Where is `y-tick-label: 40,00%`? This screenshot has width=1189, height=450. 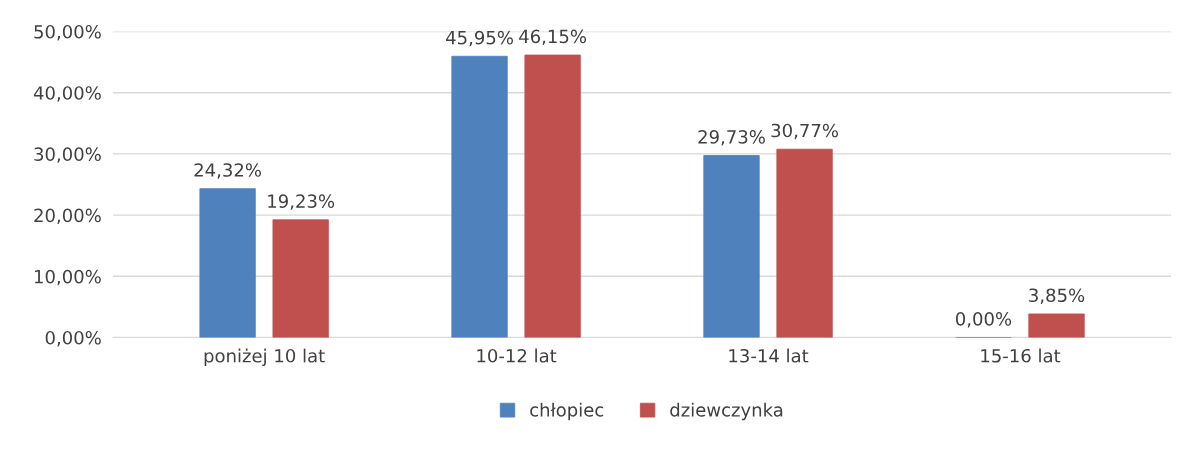
y-tick-label: 40,00% is located at coordinates (67, 94).